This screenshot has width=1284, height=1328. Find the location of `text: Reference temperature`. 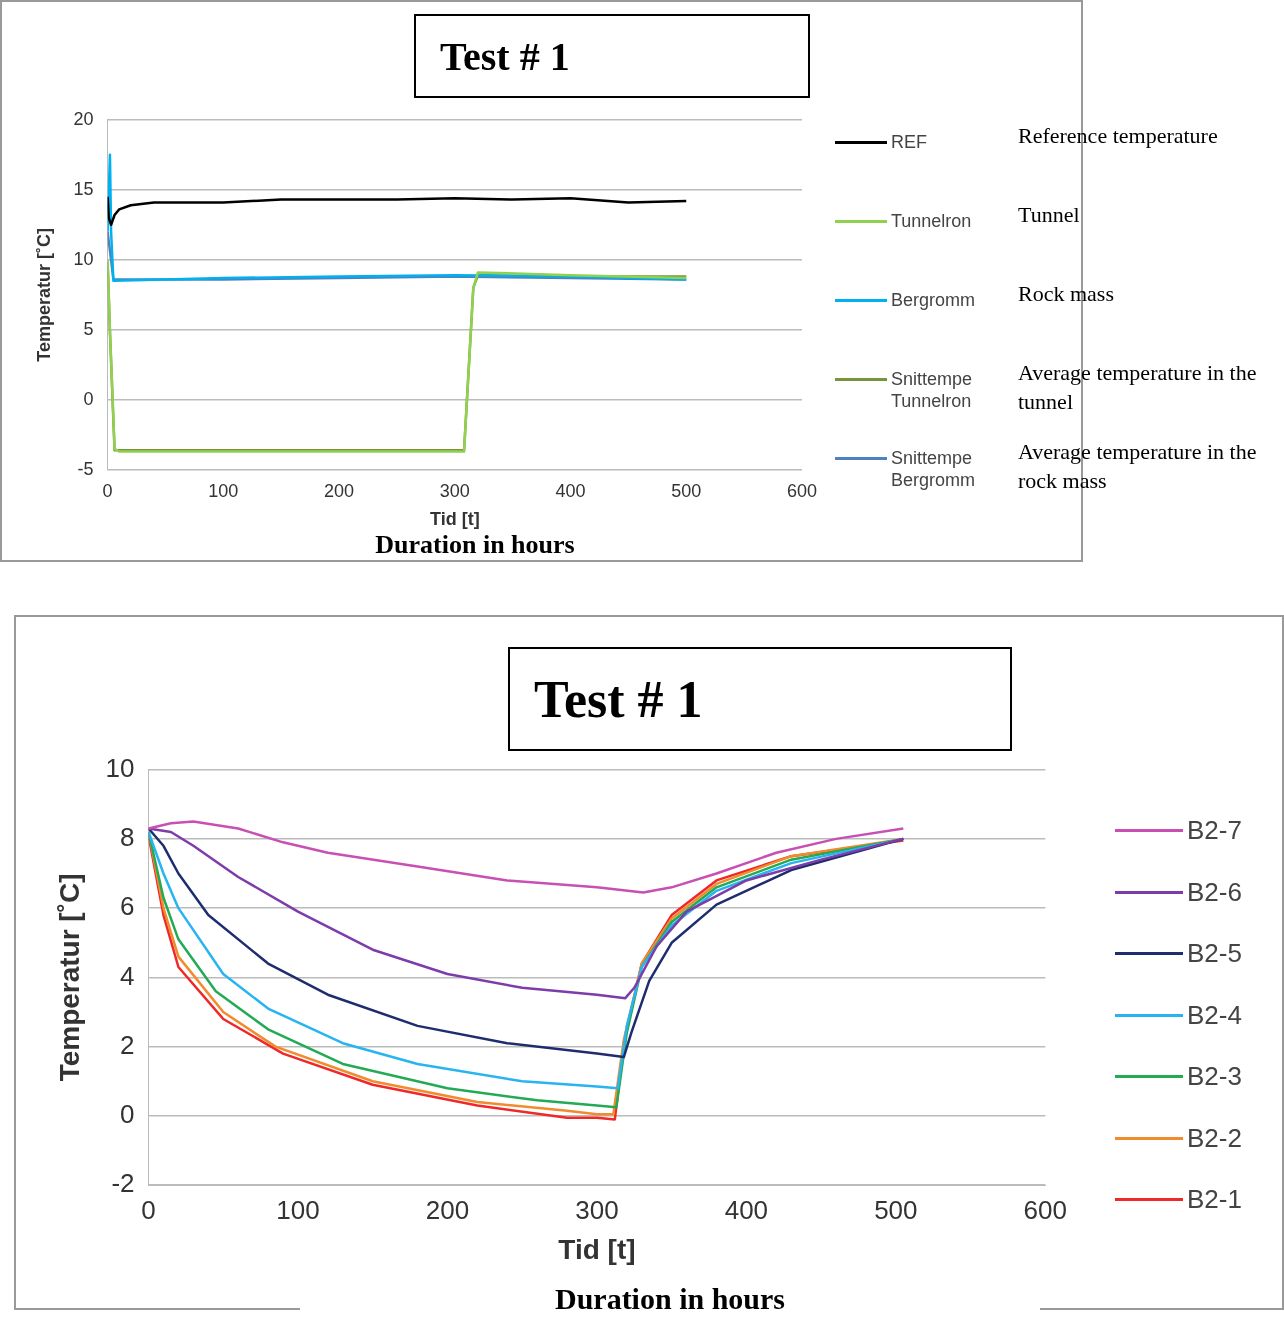

text: Reference temperature is located at coordinates (1118, 136).